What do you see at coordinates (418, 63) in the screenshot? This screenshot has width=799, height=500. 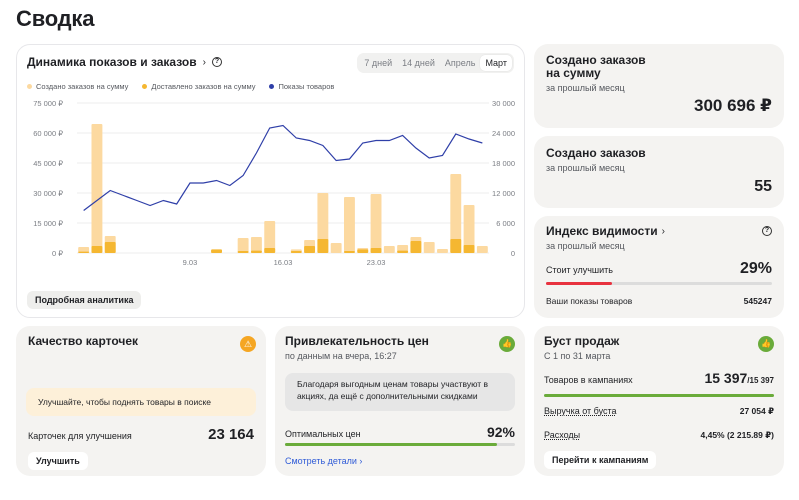 I see `tab-14-days: 14 дней` at bounding box center [418, 63].